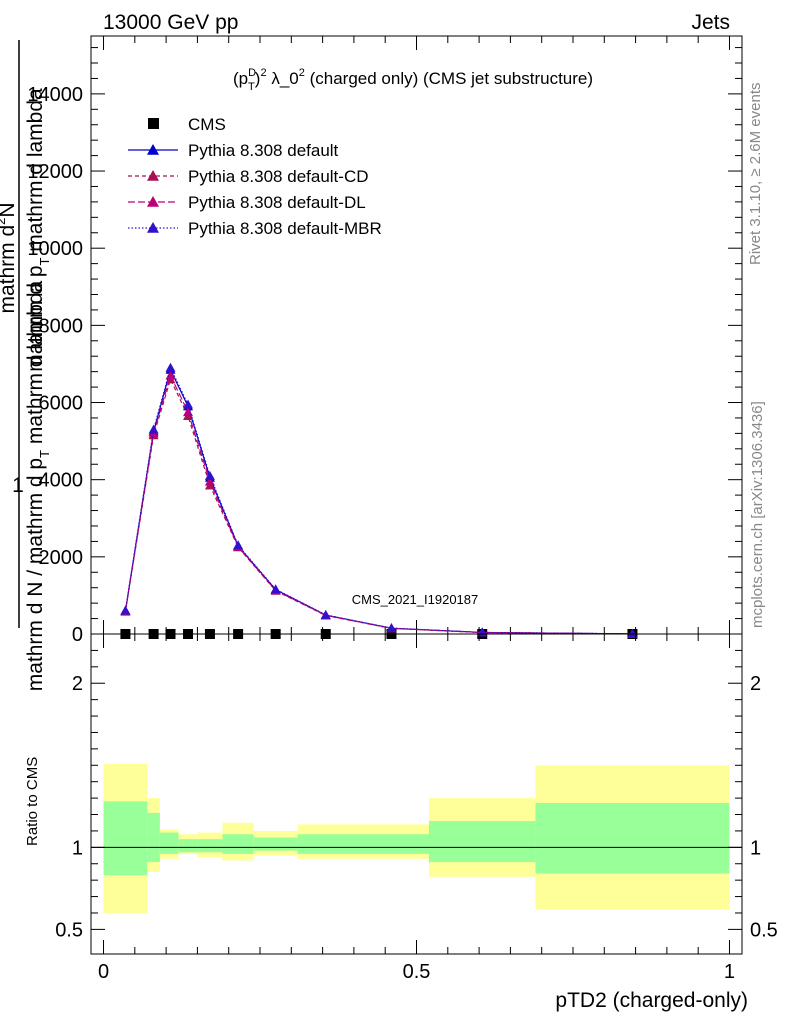 The image size is (786, 1024). Describe the element at coordinates (764, 930) in the screenshot. I see `ratio-tick-label-right: 0.5` at that location.